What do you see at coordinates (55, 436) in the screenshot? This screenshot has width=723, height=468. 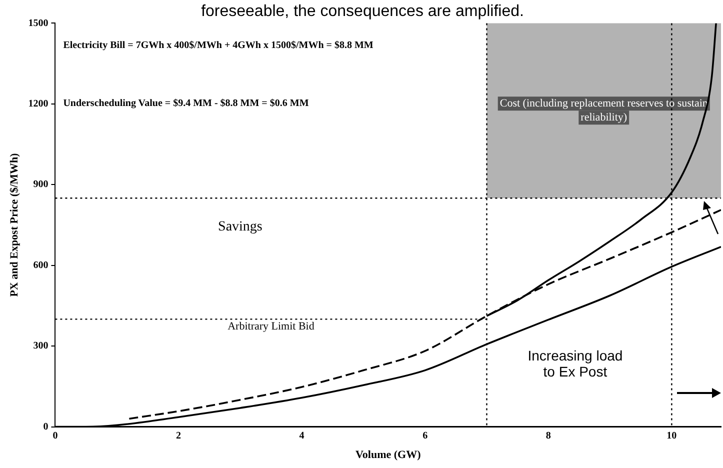 I see `x-tick-label: 0` at bounding box center [55, 436].